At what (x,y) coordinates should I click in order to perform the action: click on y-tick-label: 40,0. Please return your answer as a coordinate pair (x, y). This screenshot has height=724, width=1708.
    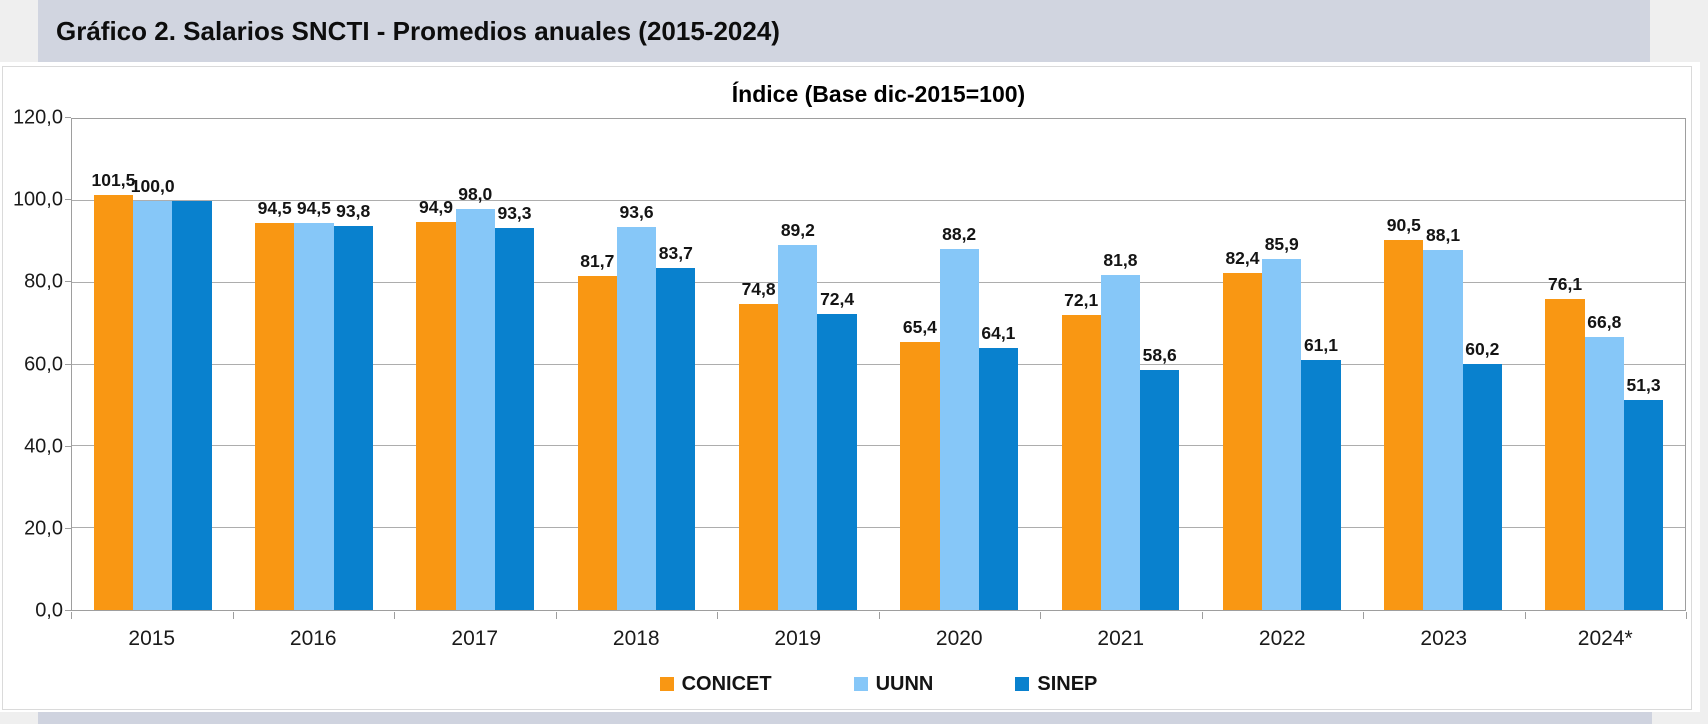
    Looking at the image, I should click on (43, 446).